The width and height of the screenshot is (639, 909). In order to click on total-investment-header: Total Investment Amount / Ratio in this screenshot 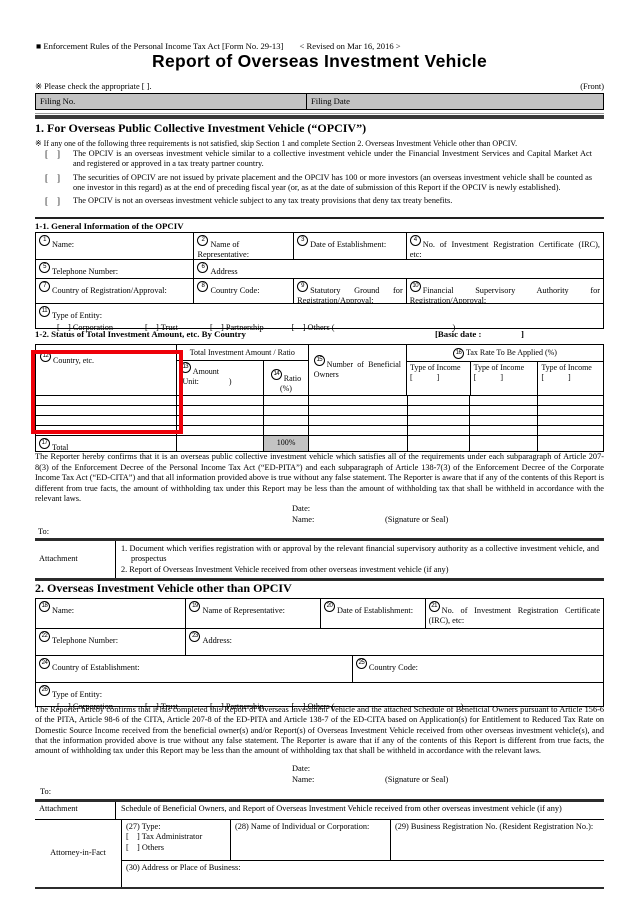, I will do `click(242, 353)`.